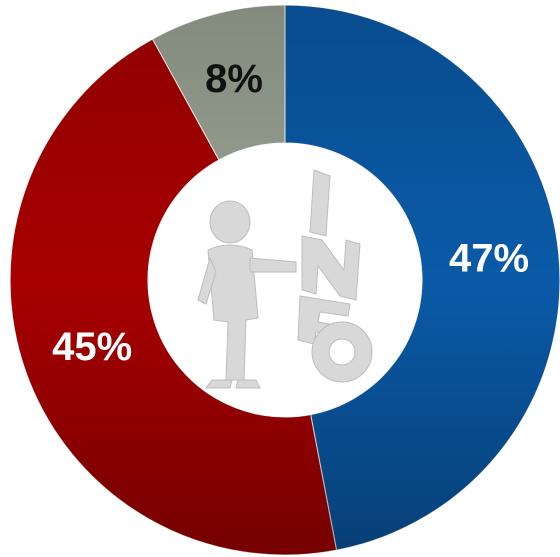 Image resolution: width=560 pixels, height=557 pixels. What do you see at coordinates (92, 347) in the screenshot?
I see `data-label: 45%` at bounding box center [92, 347].